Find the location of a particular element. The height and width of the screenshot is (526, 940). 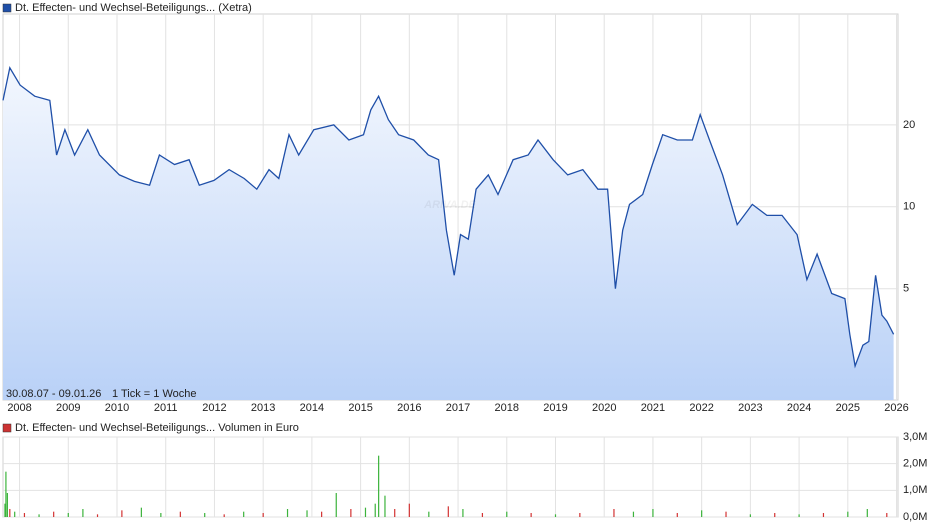

x-tick-label: 2026 is located at coordinates (896, 408).